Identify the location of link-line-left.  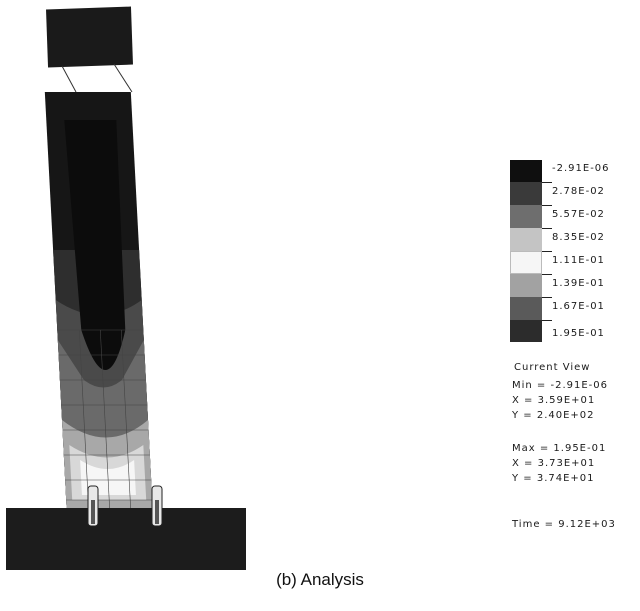
(69, 79).